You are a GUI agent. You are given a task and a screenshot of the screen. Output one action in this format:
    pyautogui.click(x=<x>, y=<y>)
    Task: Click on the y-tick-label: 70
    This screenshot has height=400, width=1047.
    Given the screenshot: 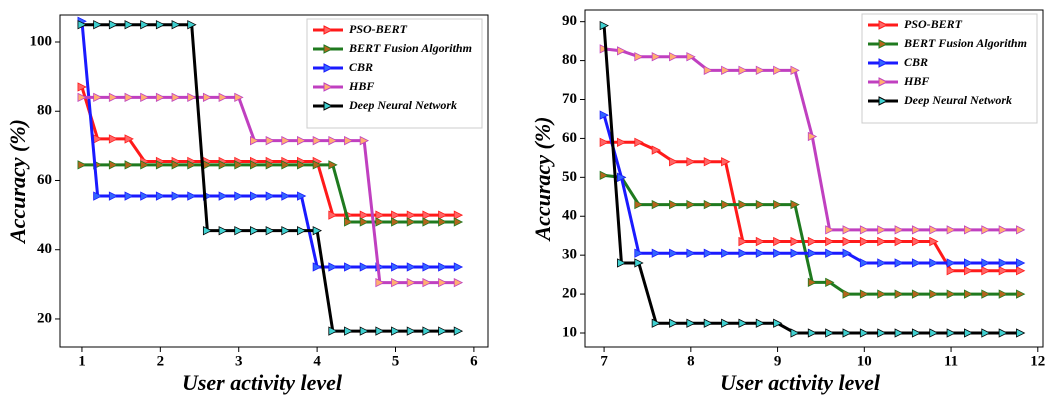 What is the action you would take?
    pyautogui.click(x=569, y=99)
    